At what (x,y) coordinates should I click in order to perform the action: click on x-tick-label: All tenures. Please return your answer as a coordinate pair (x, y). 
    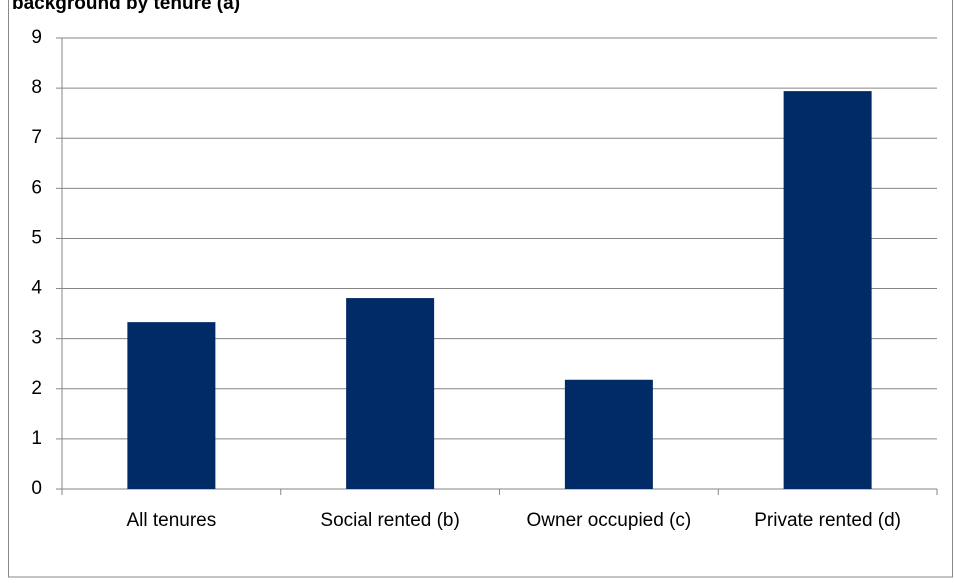
    Looking at the image, I should click on (171, 520).